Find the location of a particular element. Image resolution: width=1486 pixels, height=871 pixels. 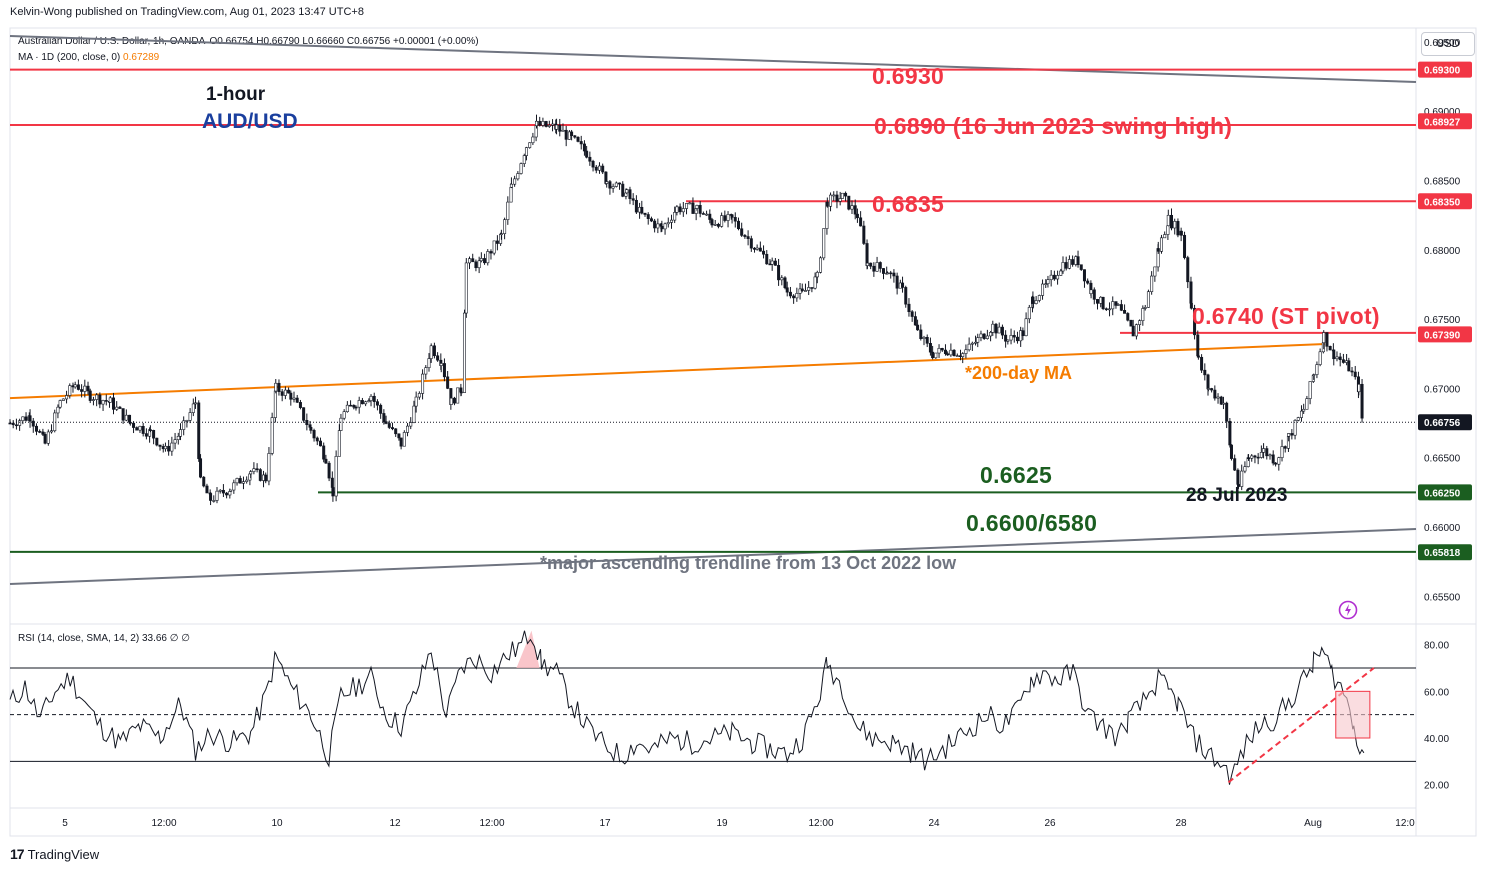

svg-text: 0.66250 is located at coordinates (1442, 493).